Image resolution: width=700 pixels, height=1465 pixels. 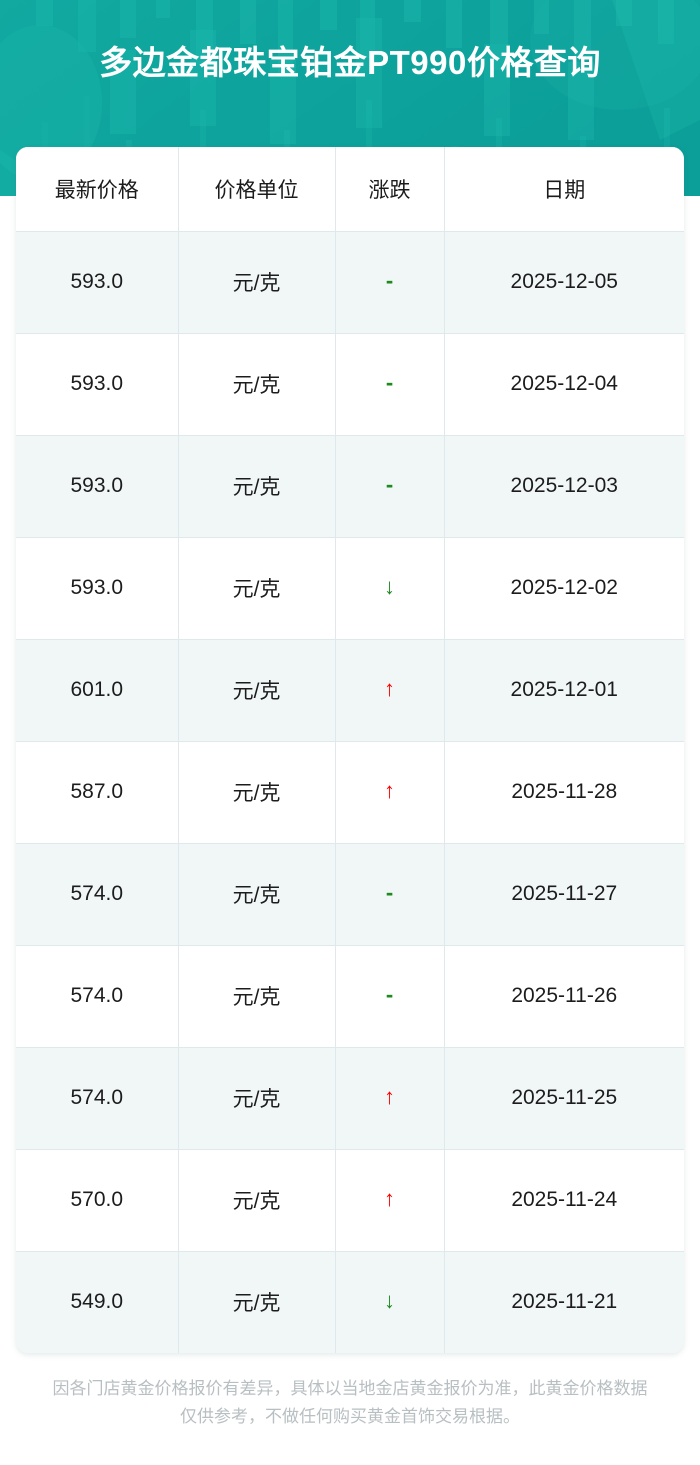 I want to click on cell-price: 549.0, so click(x=97, y=1302).